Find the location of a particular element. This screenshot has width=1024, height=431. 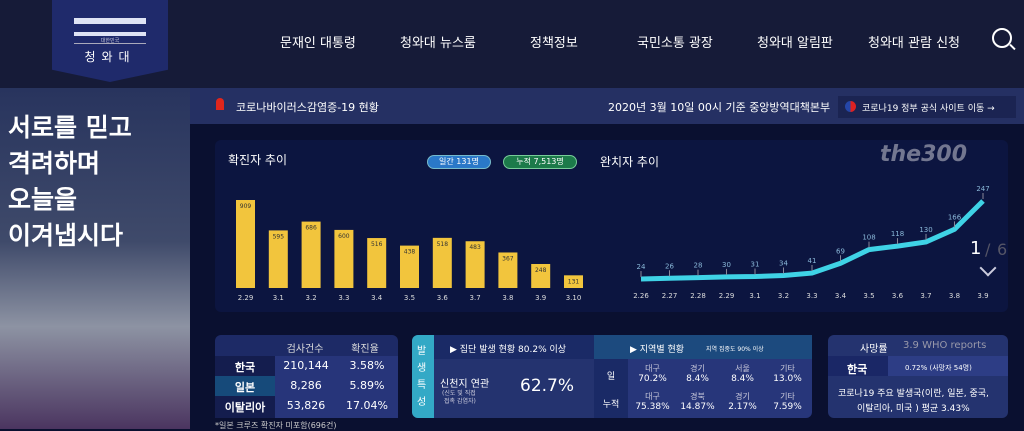

cluster-label: 신천지 연관 is located at coordinates (465, 384).